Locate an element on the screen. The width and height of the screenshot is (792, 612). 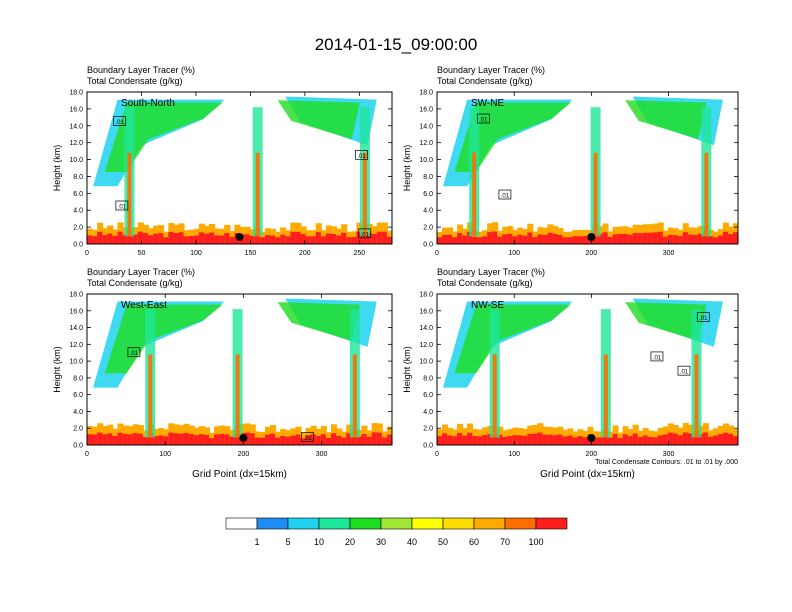
colorbar-label: 50 is located at coordinates (443, 542).